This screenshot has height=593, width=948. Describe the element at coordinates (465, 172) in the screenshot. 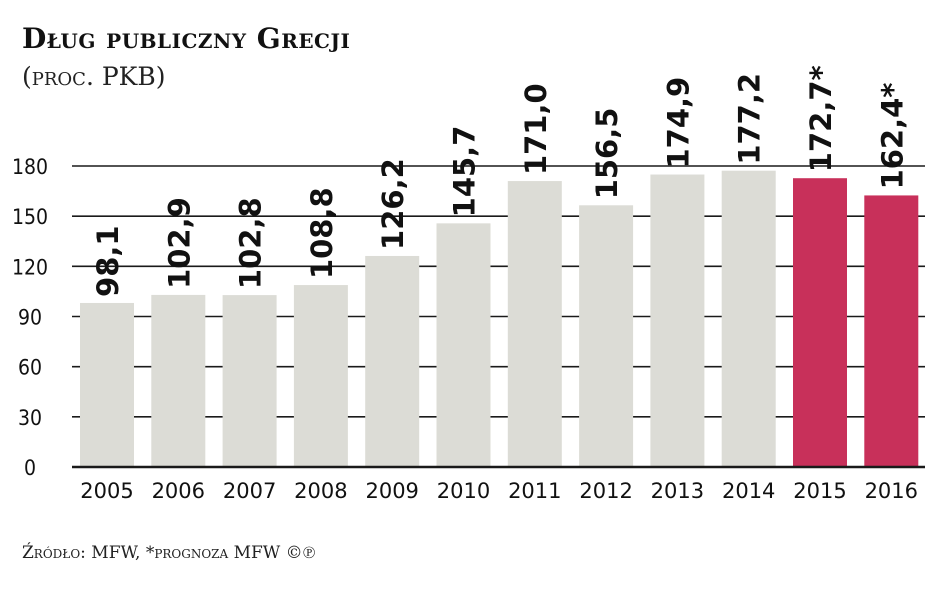

I see `bar-value-label: 145,7` at that location.